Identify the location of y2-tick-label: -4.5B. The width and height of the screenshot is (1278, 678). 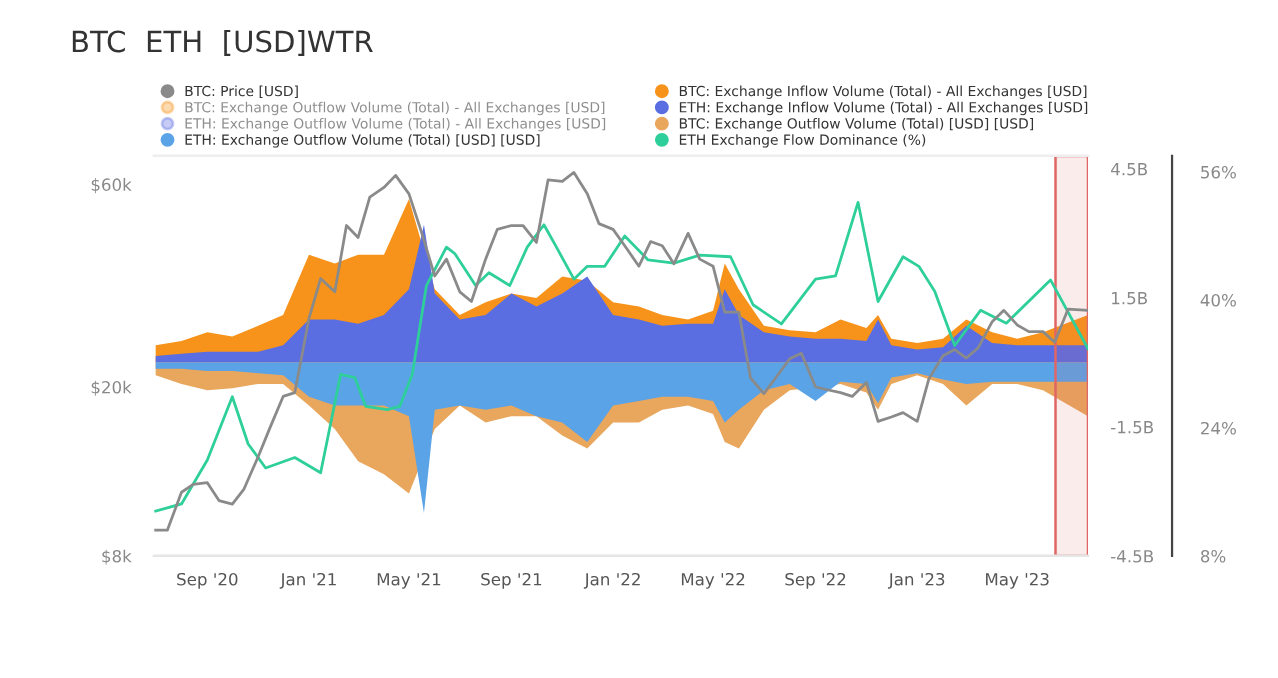
(1132, 556).